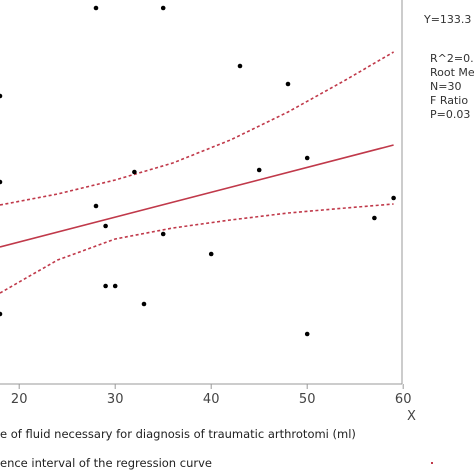 The height and width of the screenshot is (474, 474). Describe the element at coordinates (106, 463) in the screenshot. I see `legend-text: ence interval of the regression curve` at that location.